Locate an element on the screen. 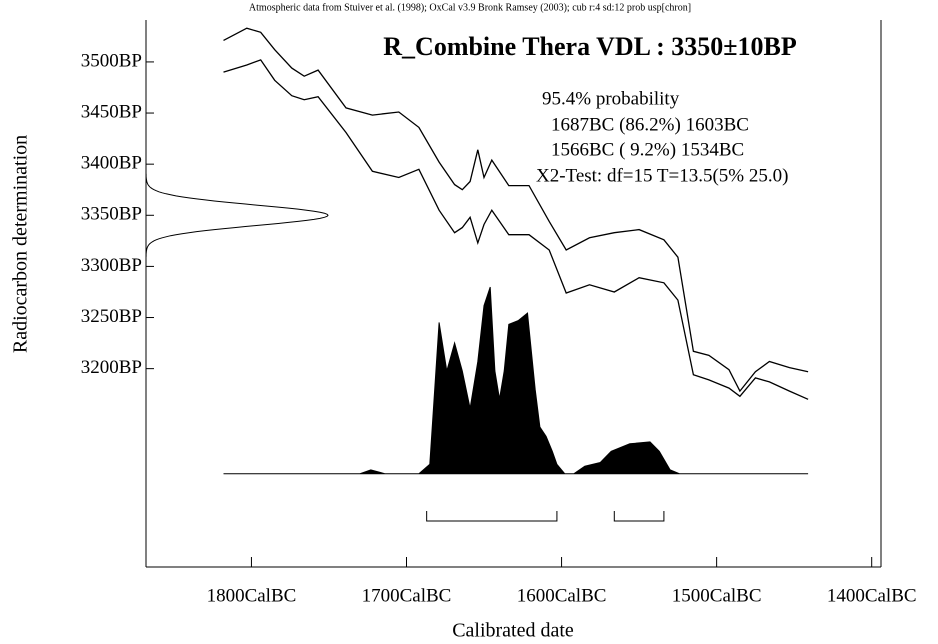 The image size is (938, 644). y-tick-label: 3350BP is located at coordinates (111, 214).